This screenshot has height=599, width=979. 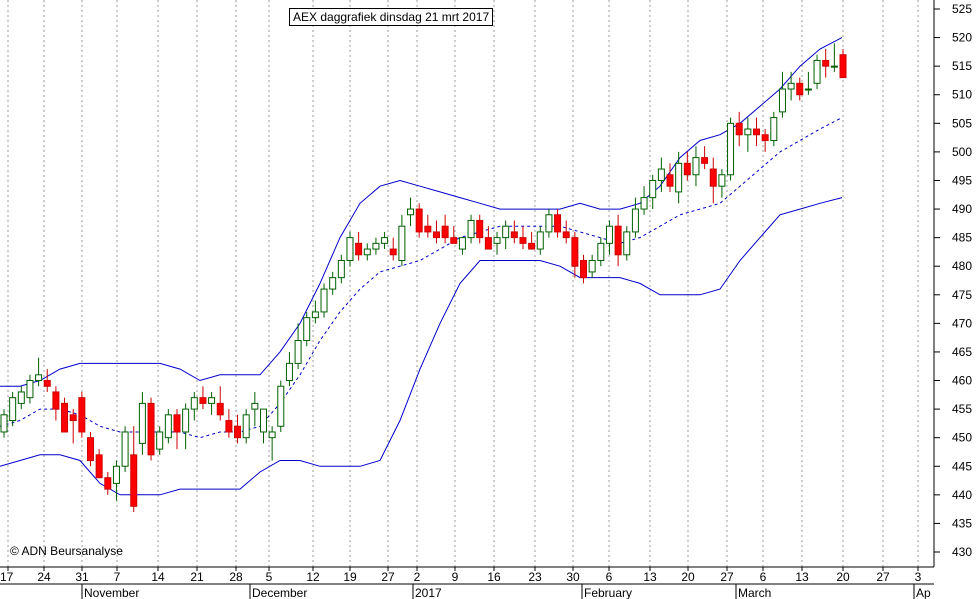 I want to click on y-tick-label: 475, so click(x=962, y=295).